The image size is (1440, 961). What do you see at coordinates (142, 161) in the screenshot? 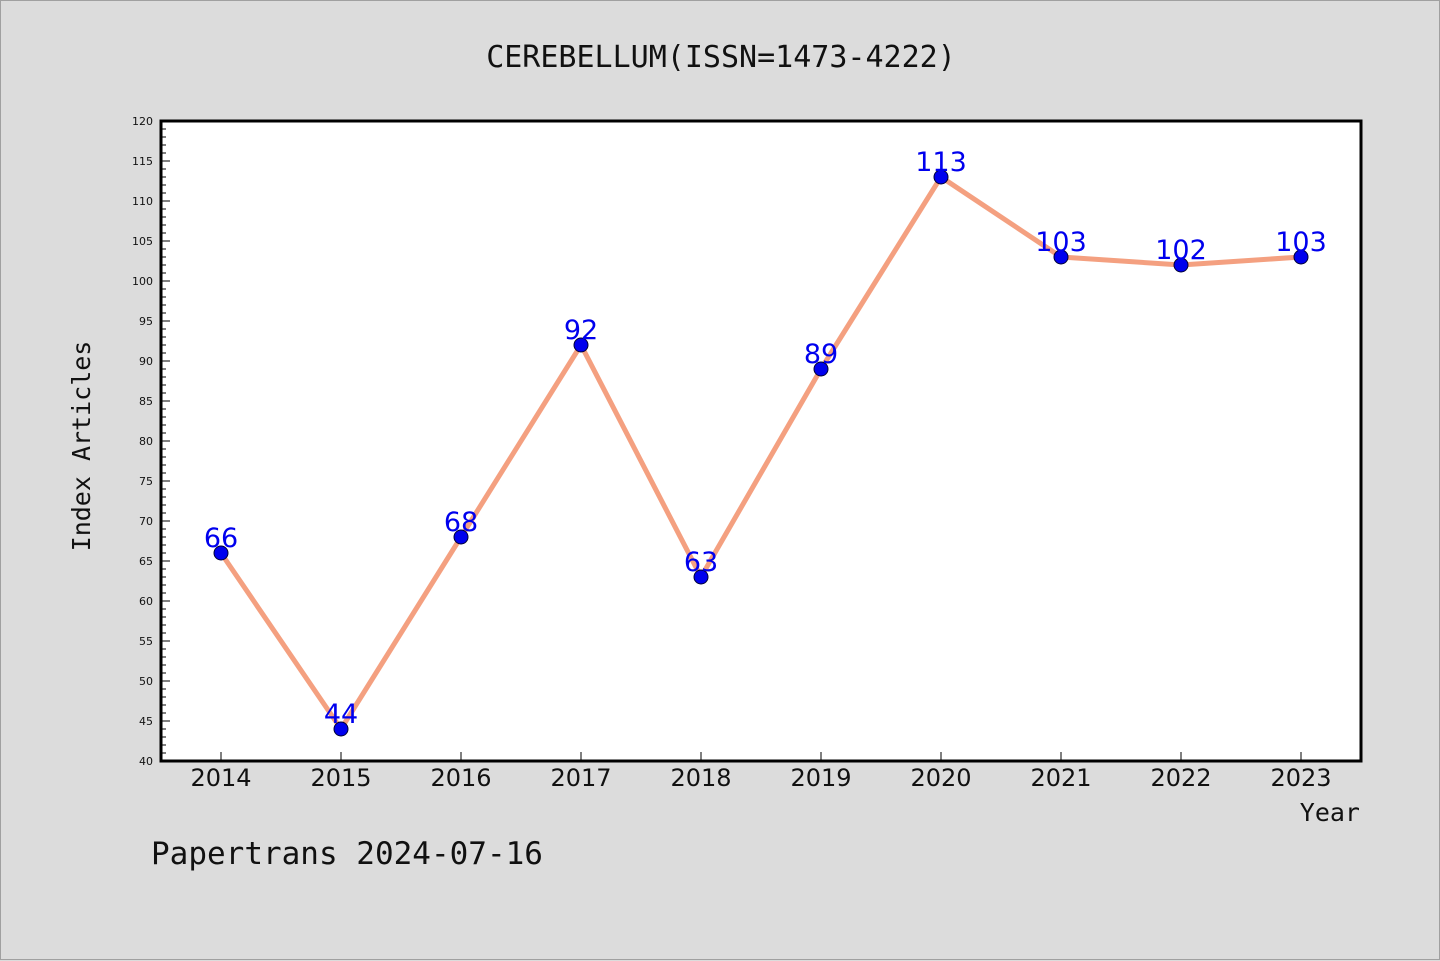
I see `y-tick-label: 115` at bounding box center [142, 161].